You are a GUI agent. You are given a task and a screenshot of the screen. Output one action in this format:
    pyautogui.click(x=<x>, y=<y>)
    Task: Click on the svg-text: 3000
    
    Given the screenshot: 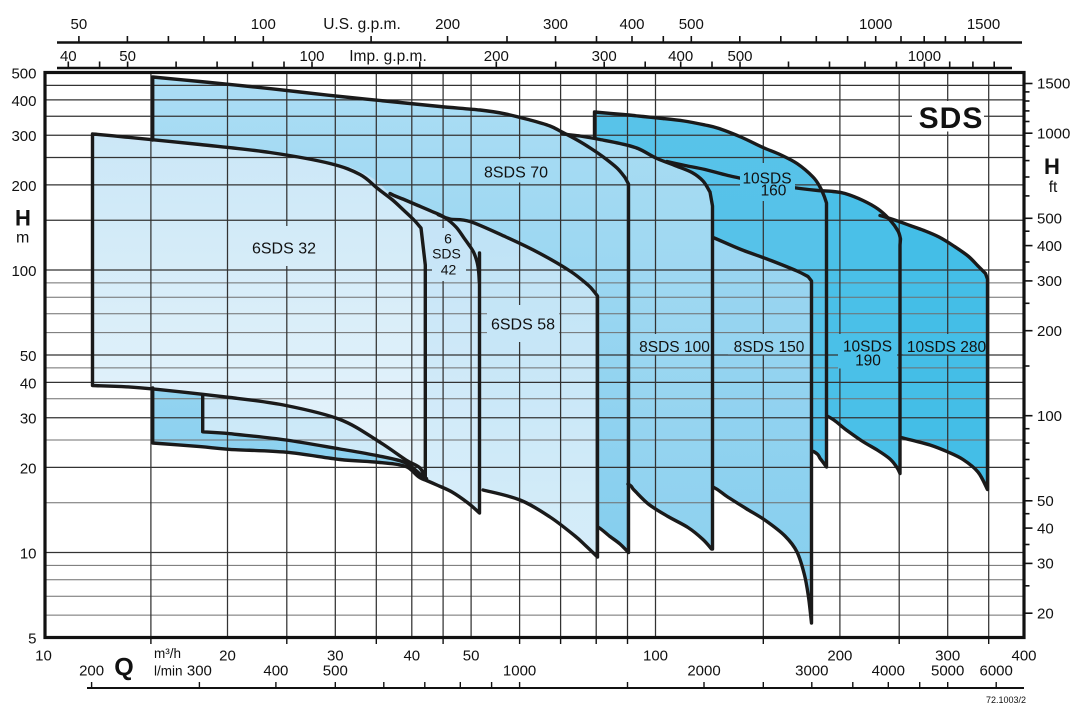 What is the action you would take?
    pyautogui.click(x=811, y=671)
    